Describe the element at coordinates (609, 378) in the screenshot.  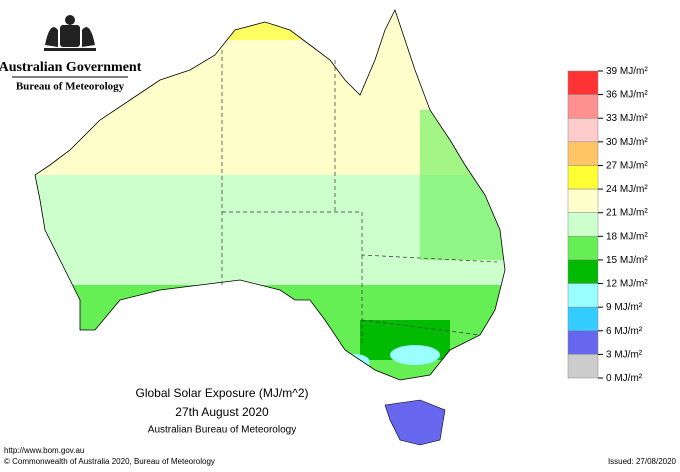
I see `legend-value: 0` at that location.